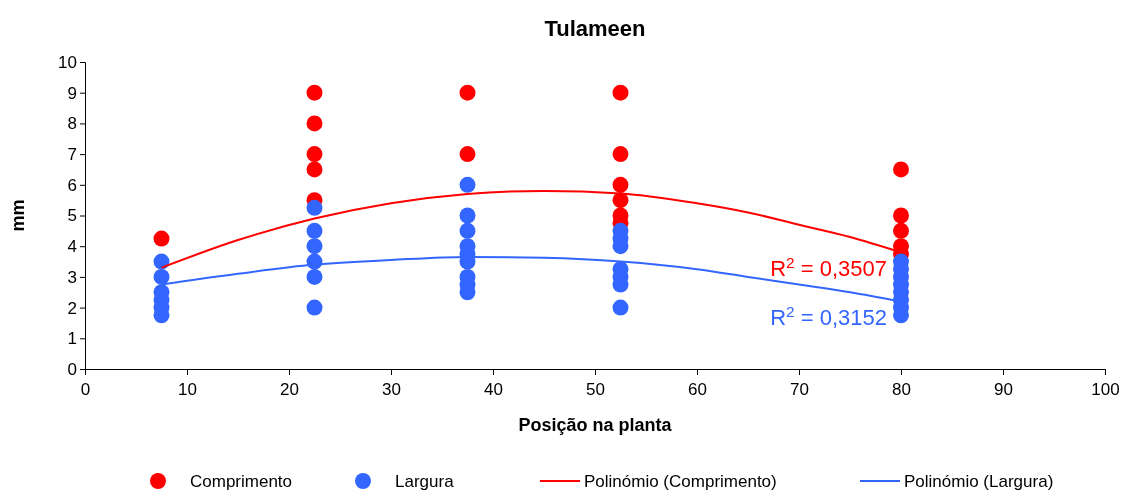 This screenshot has height=503, width=1131. Describe the element at coordinates (493, 389) in the screenshot. I see `x-tick-label: 40` at that location.